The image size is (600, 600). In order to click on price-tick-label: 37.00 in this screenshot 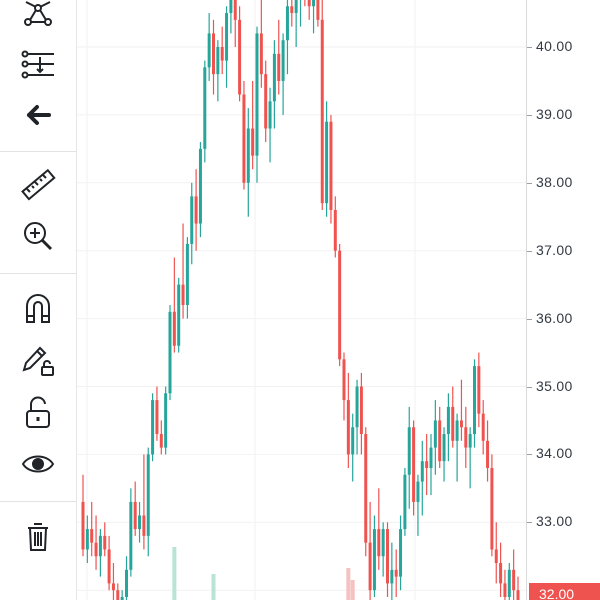, I will do `click(554, 249)`.